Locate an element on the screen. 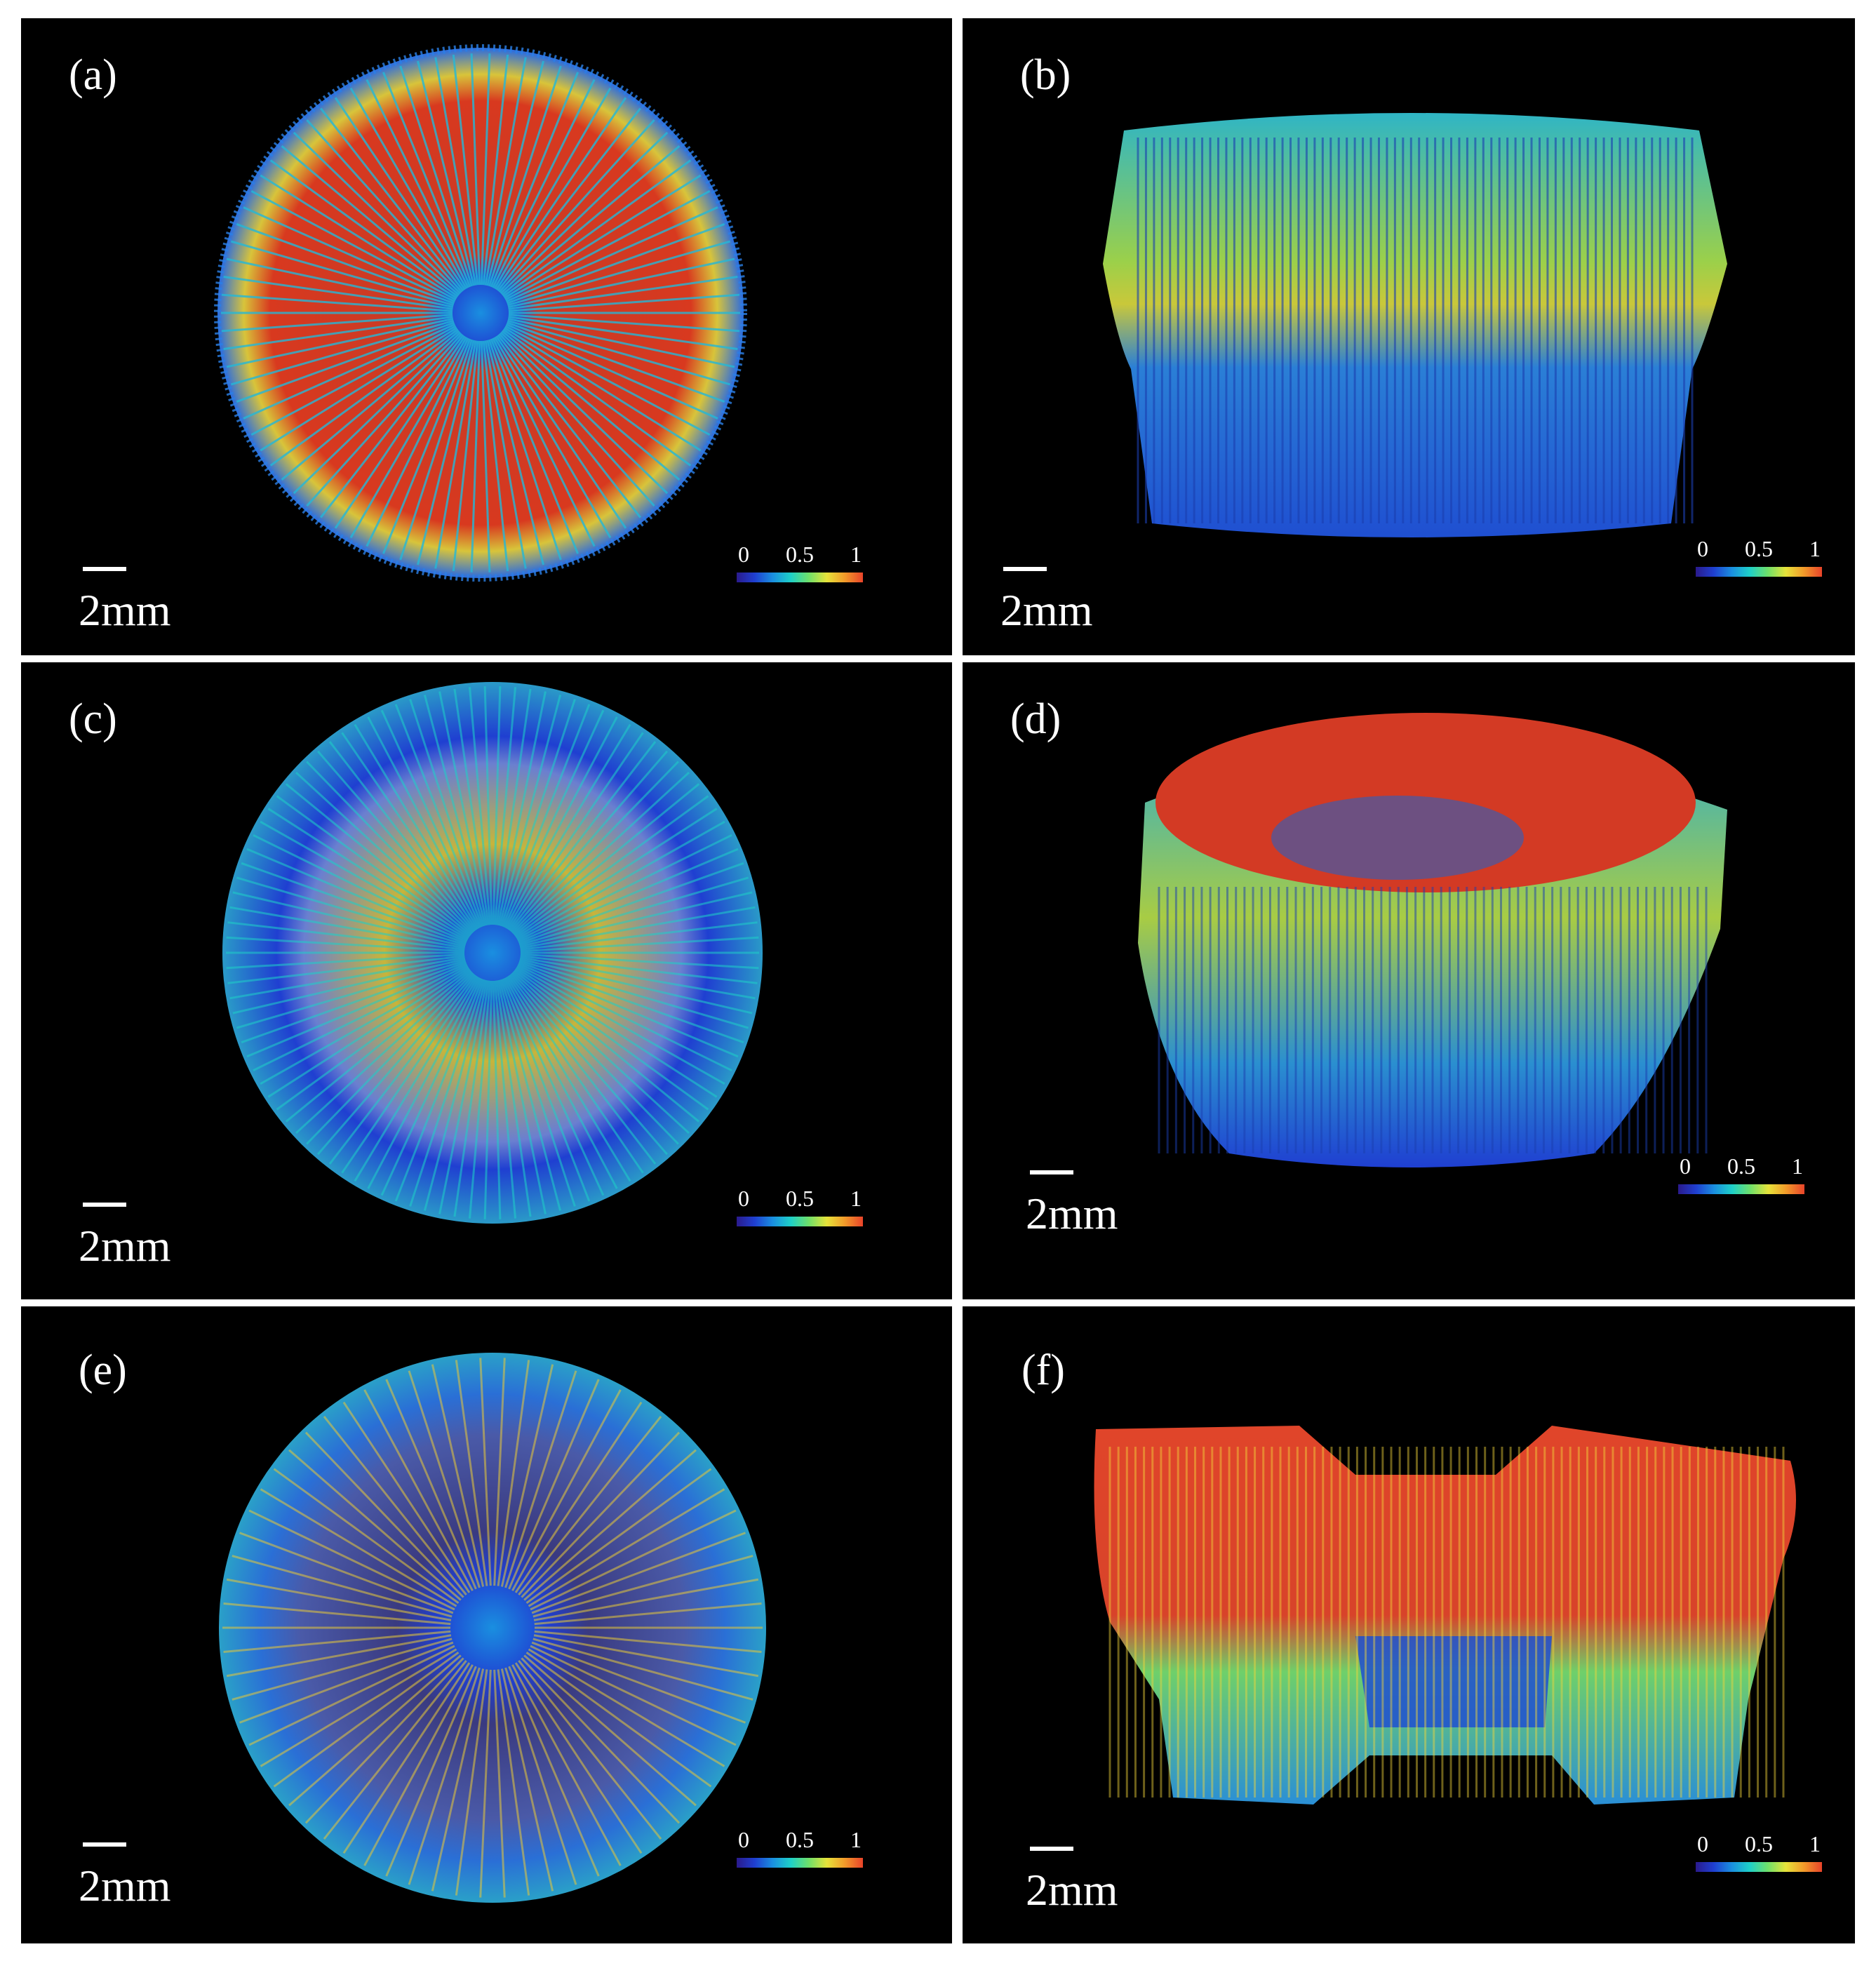 The image size is (1876, 1968). panel-d-render is located at coordinates (1432, 940).